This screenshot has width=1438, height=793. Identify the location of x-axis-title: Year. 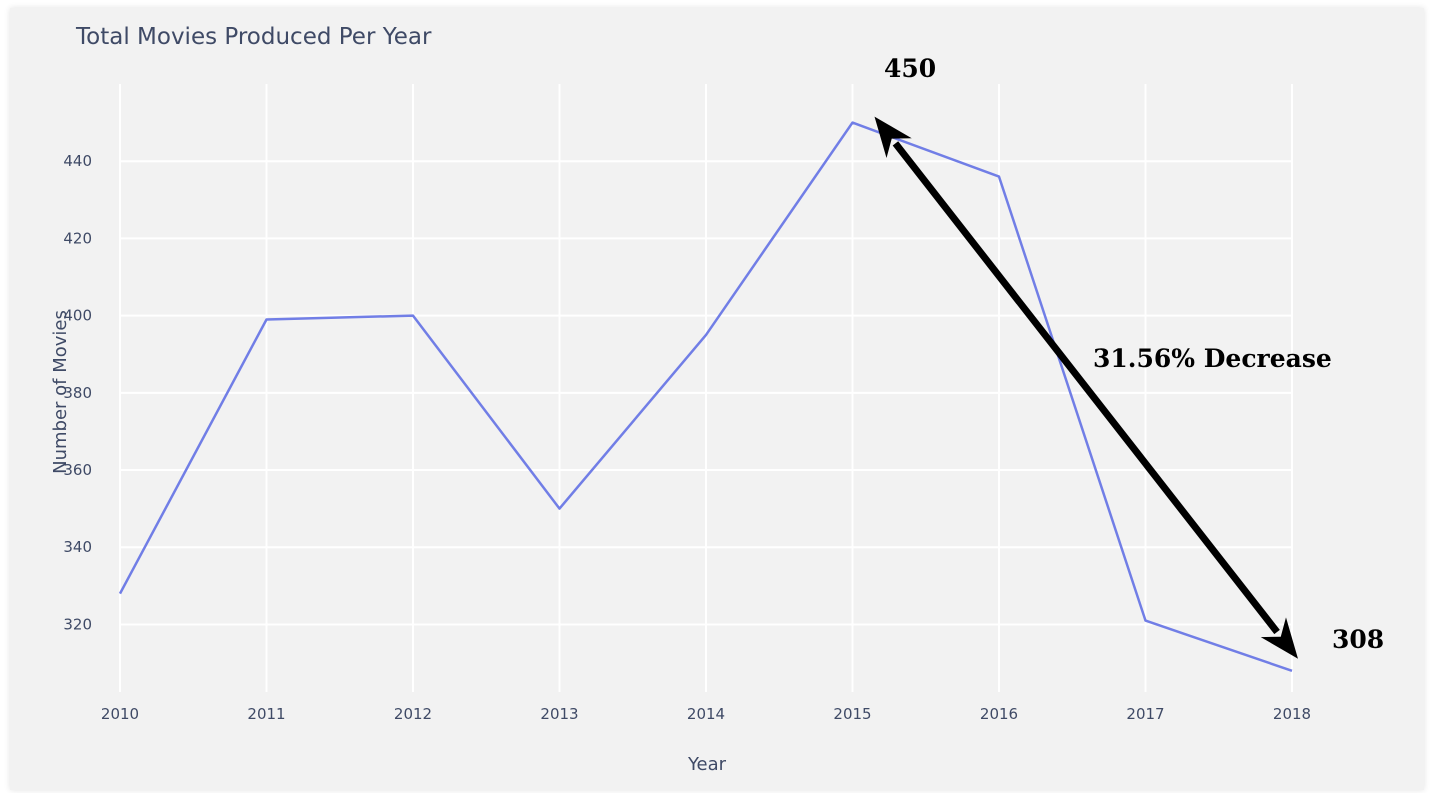
(707, 764).